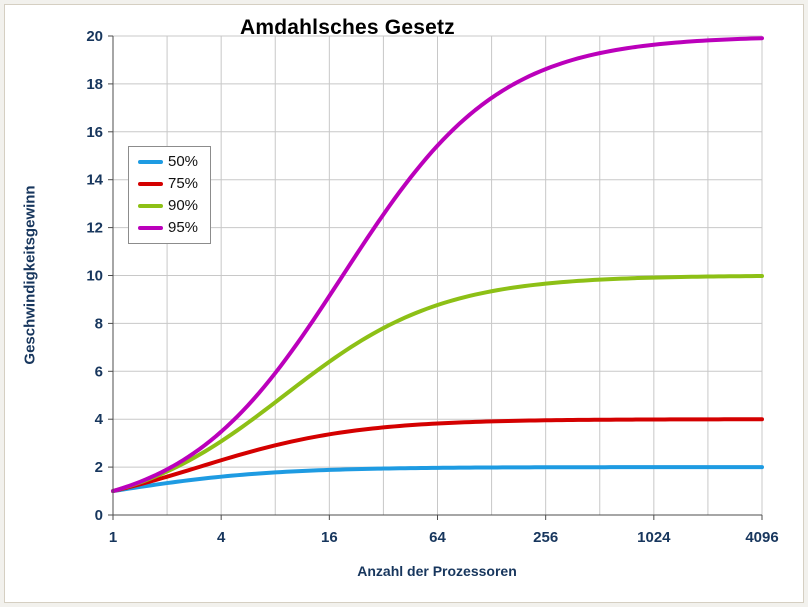 This screenshot has height=607, width=808. What do you see at coordinates (94, 84) in the screenshot?
I see `y-tick-label: 18` at bounding box center [94, 84].